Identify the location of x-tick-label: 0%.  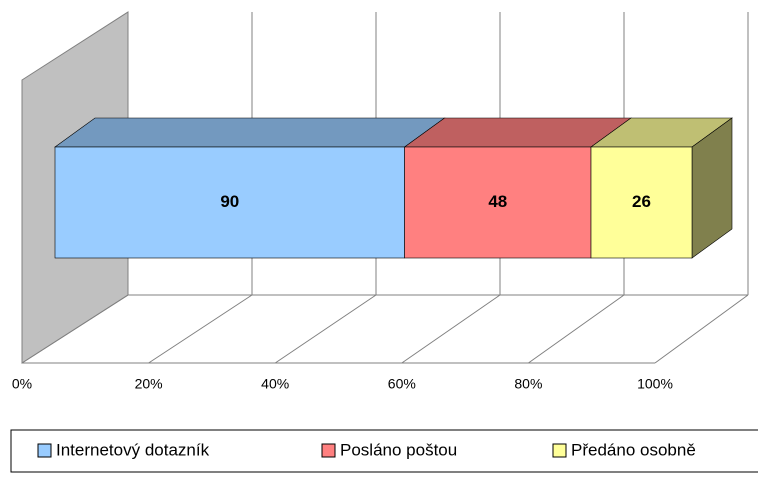
(22, 384).